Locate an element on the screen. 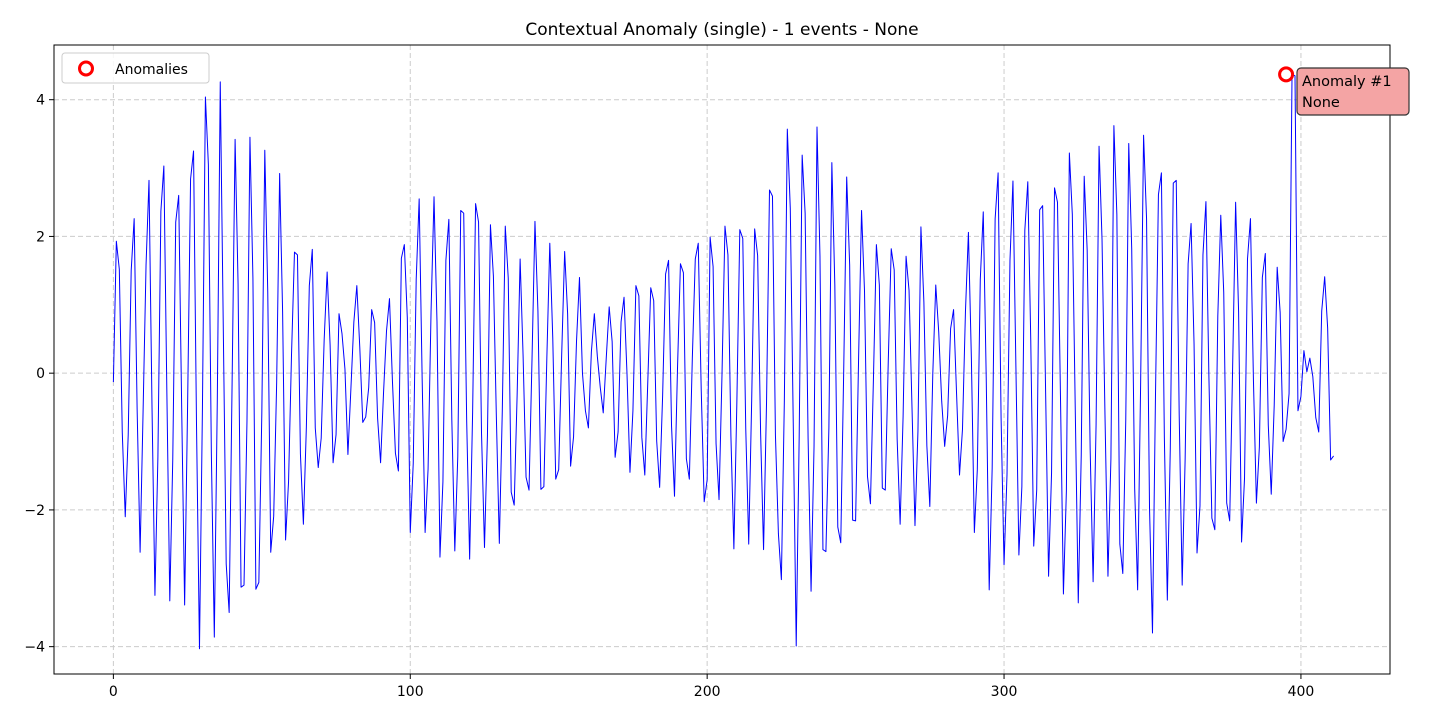 This screenshot has width=1440, height=720. x-tick-label: 400 is located at coordinates (1301, 692).